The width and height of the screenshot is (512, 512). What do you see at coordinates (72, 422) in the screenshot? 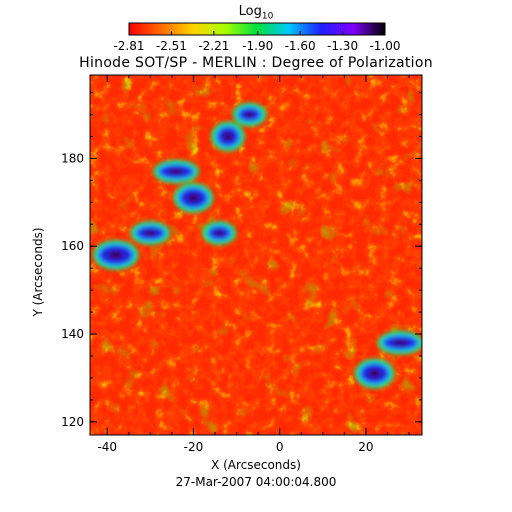
I see `y-tick-label: 120` at bounding box center [72, 422].